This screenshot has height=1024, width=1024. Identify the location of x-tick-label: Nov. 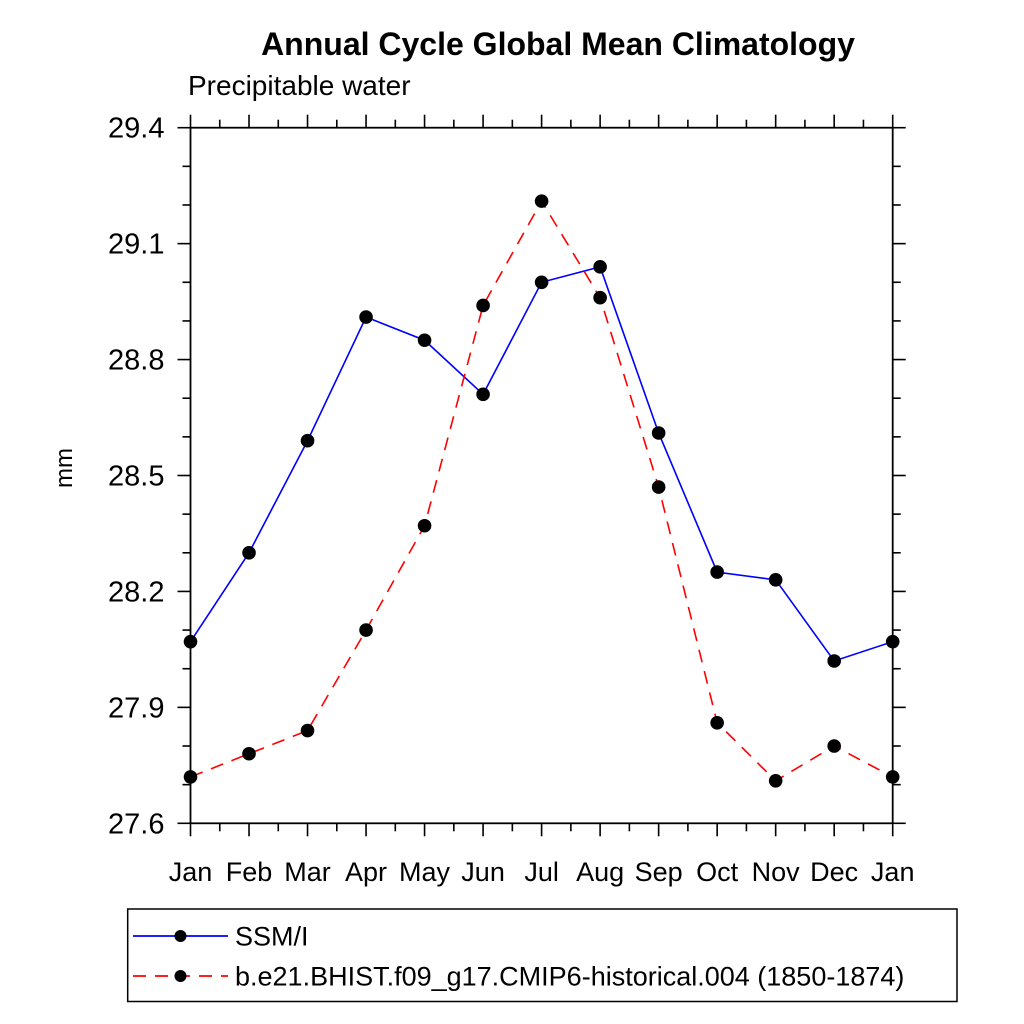
(776, 872).